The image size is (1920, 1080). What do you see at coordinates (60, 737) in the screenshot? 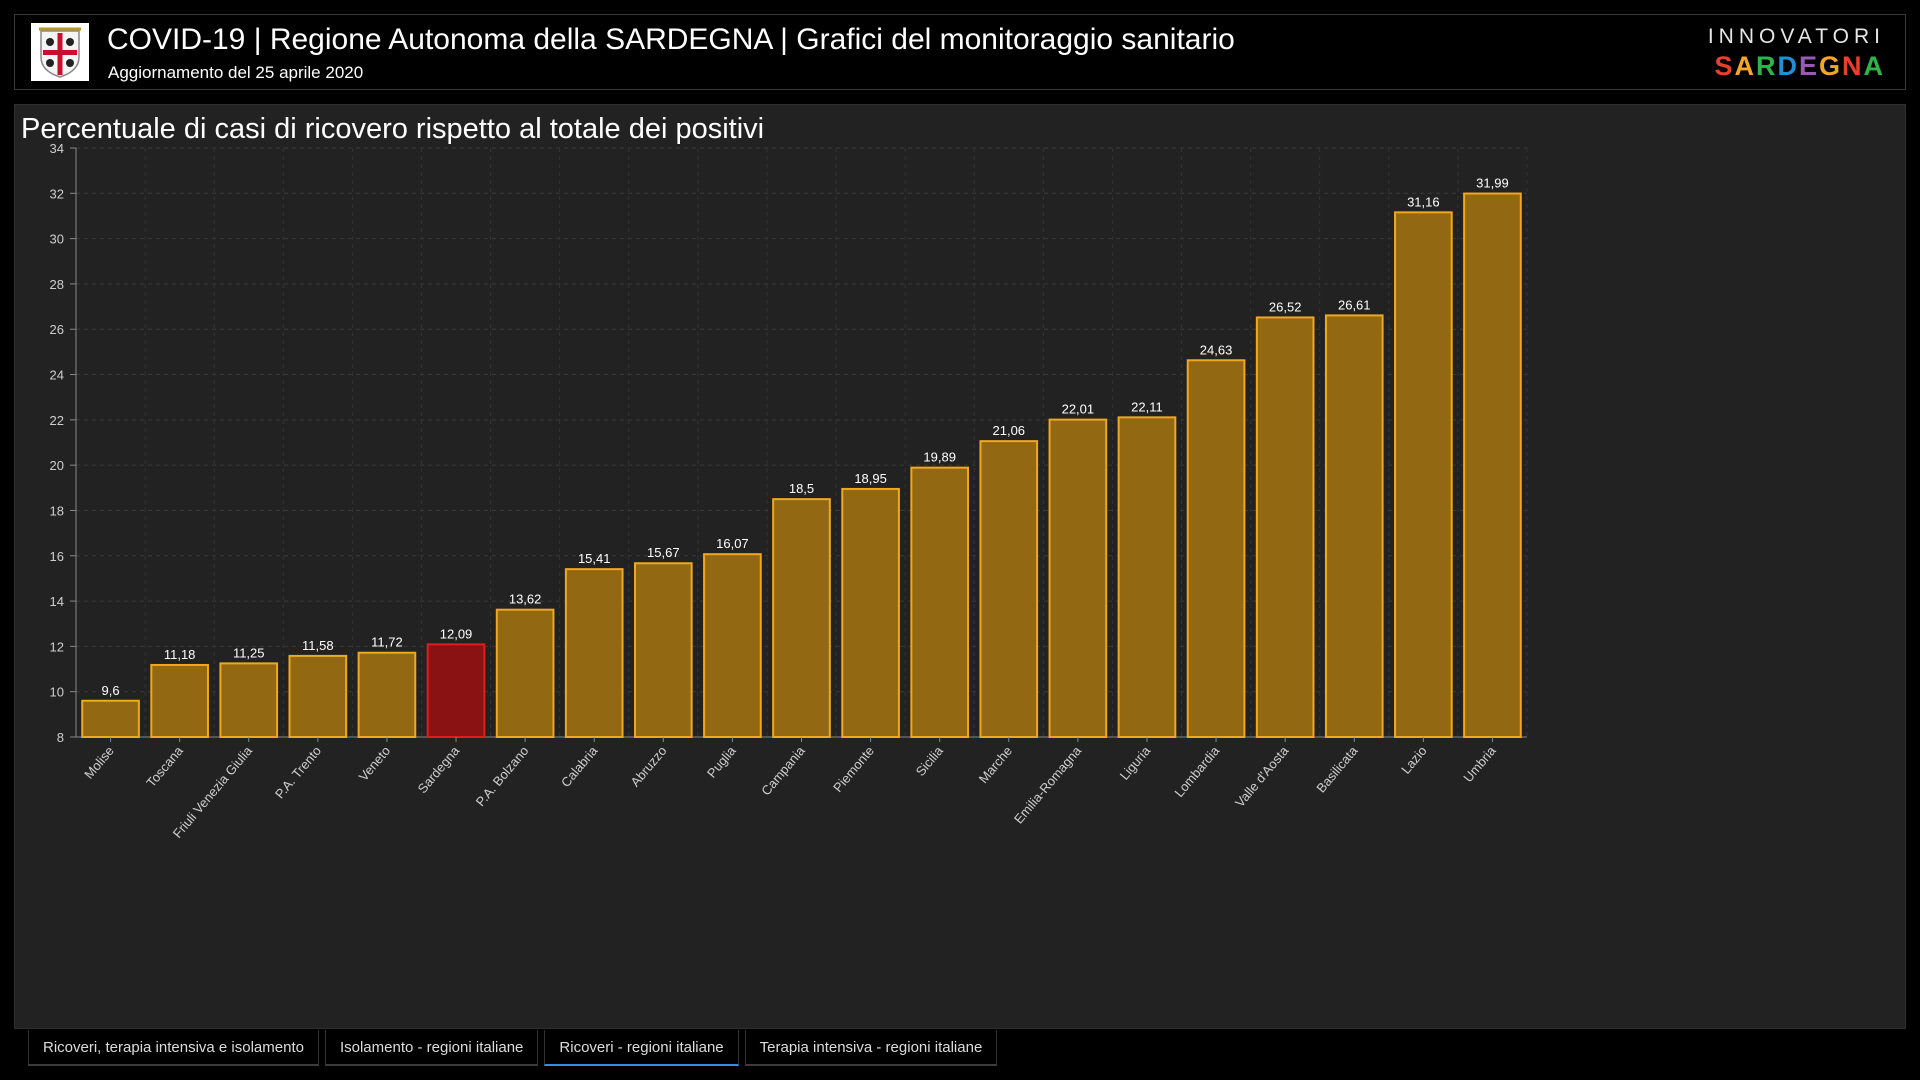
I see `y-tick-label: 8` at bounding box center [60, 737].